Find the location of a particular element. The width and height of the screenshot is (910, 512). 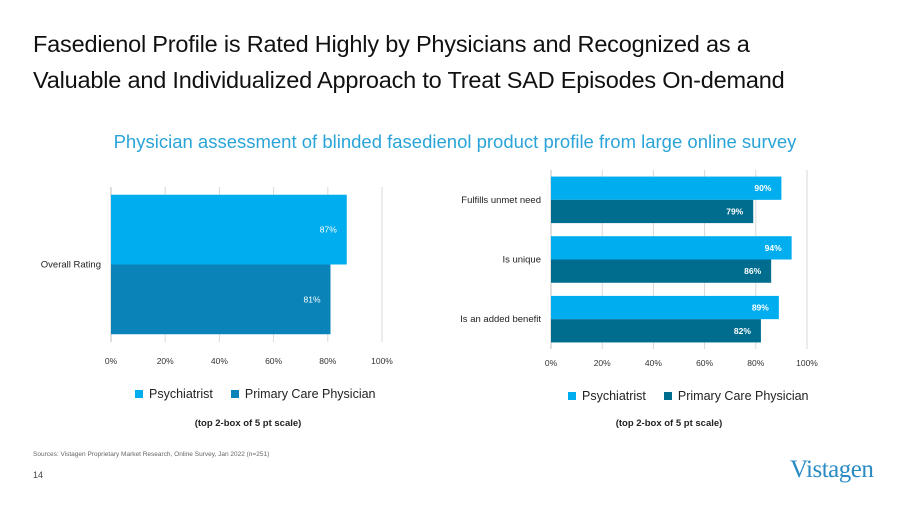

data-label: 81% is located at coordinates (311, 299).